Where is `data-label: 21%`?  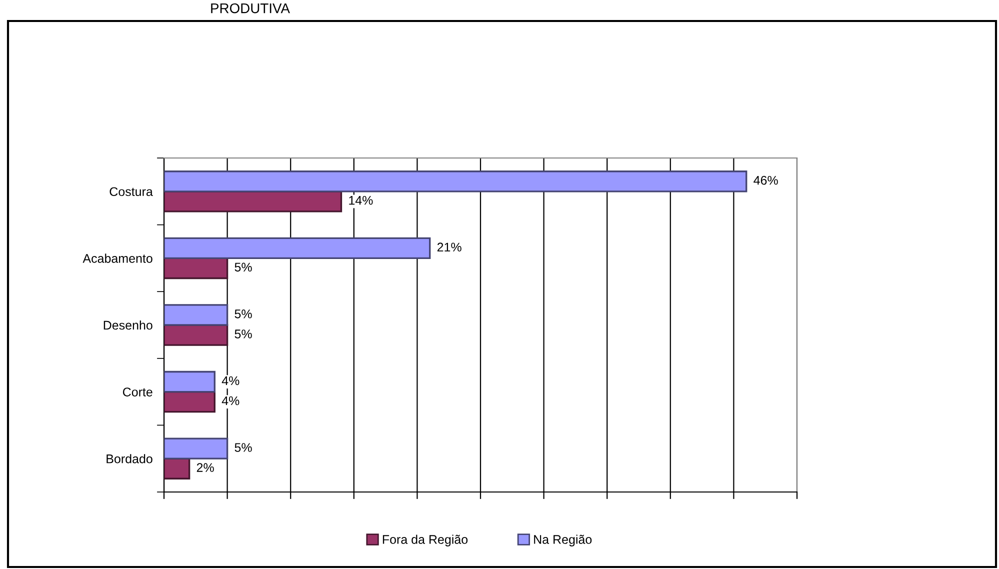
data-label: 21% is located at coordinates (449, 247).